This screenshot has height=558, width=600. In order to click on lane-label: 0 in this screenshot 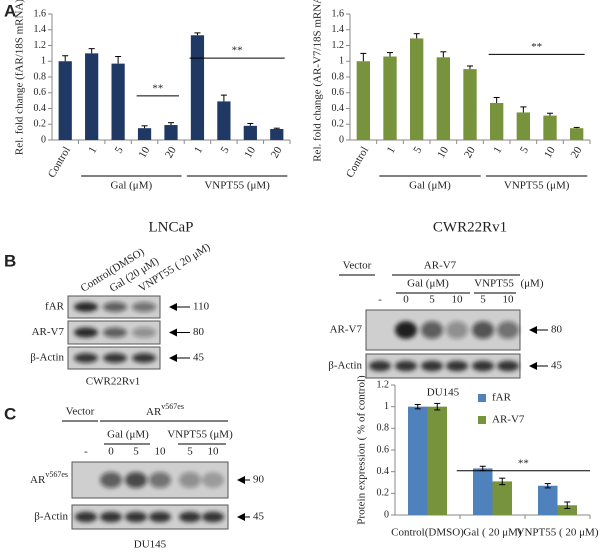, I will do `click(406, 300)`.